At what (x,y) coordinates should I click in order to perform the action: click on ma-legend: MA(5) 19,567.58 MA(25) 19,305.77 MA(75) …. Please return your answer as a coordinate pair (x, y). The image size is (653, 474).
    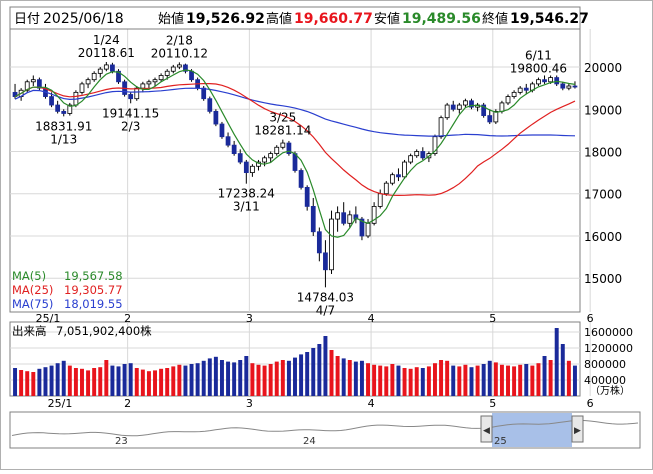
    Looking at the image, I should click on (67, 290).